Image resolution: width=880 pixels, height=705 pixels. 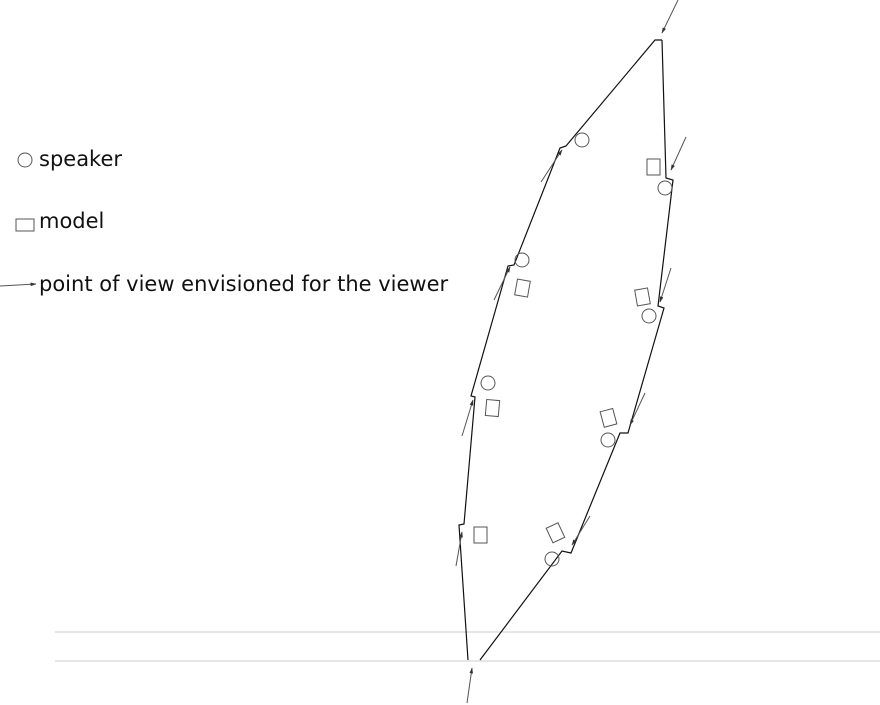 I want to click on models, so click(x=567, y=351).